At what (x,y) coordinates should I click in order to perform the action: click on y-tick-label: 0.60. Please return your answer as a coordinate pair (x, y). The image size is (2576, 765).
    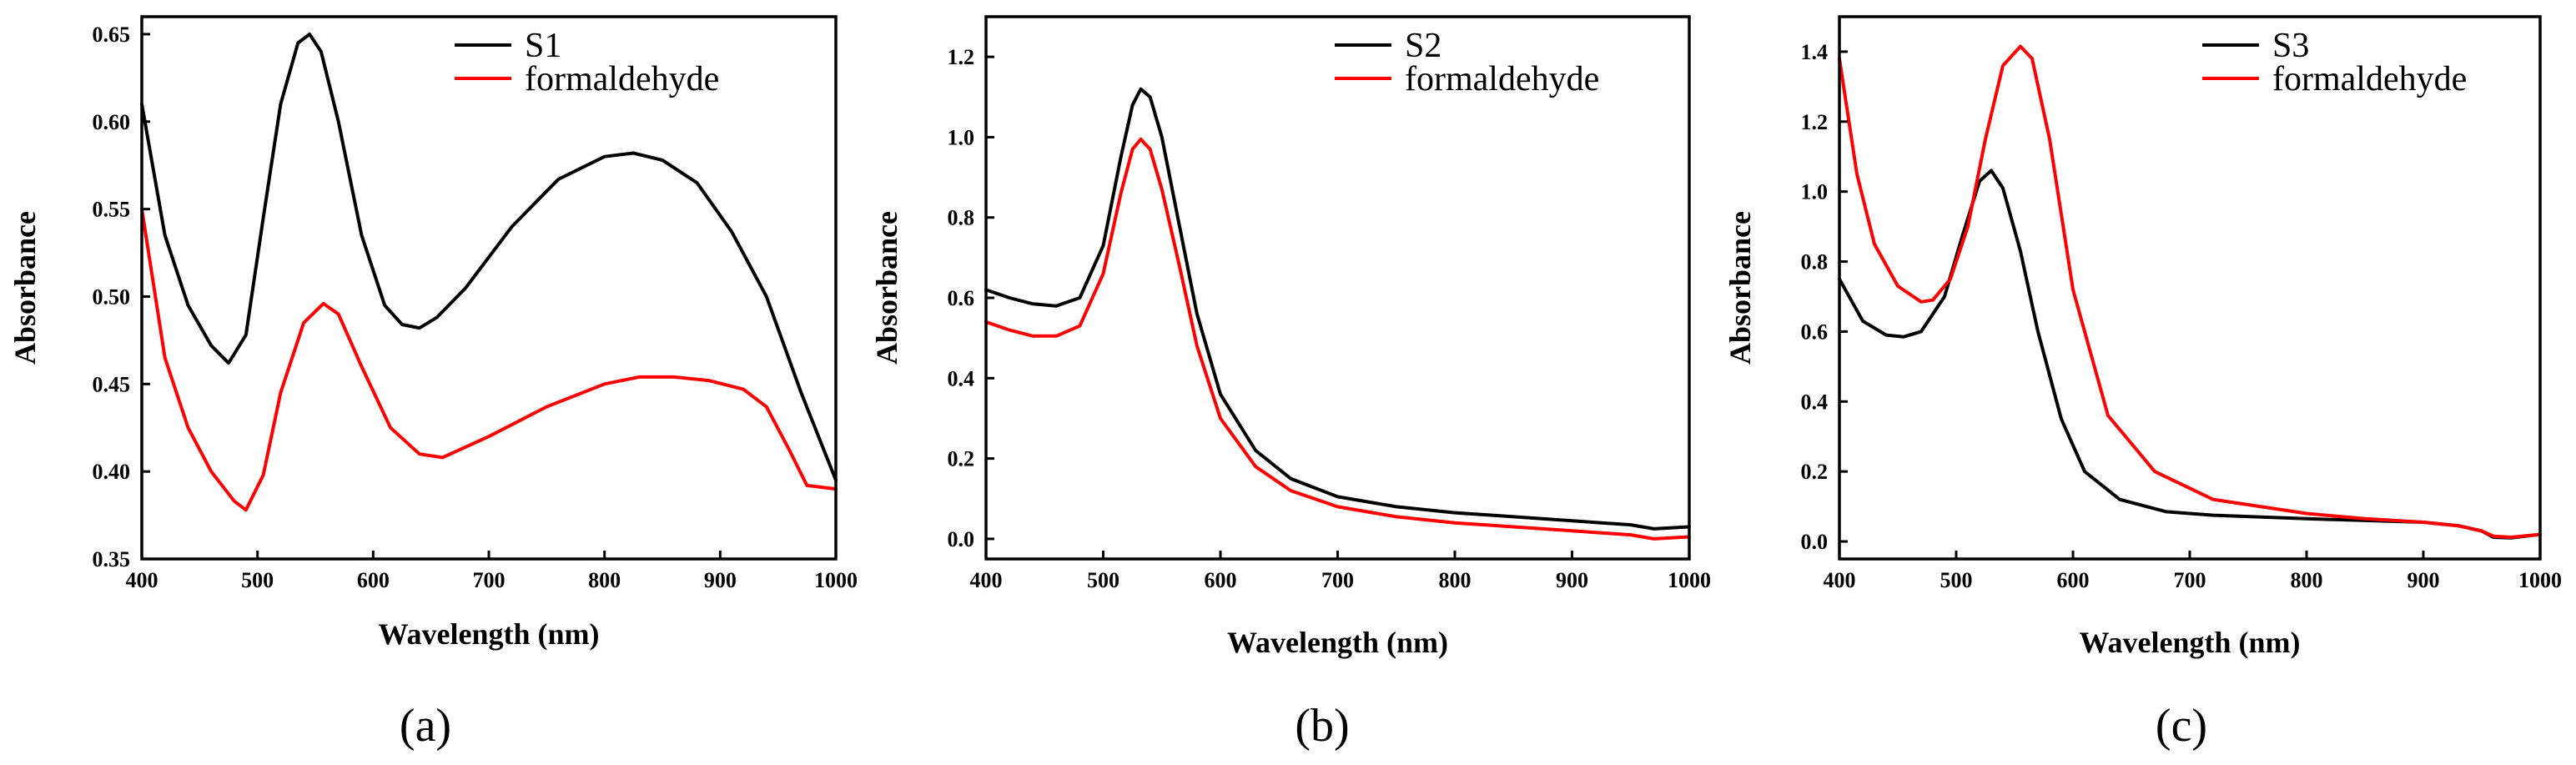
    Looking at the image, I should click on (112, 122).